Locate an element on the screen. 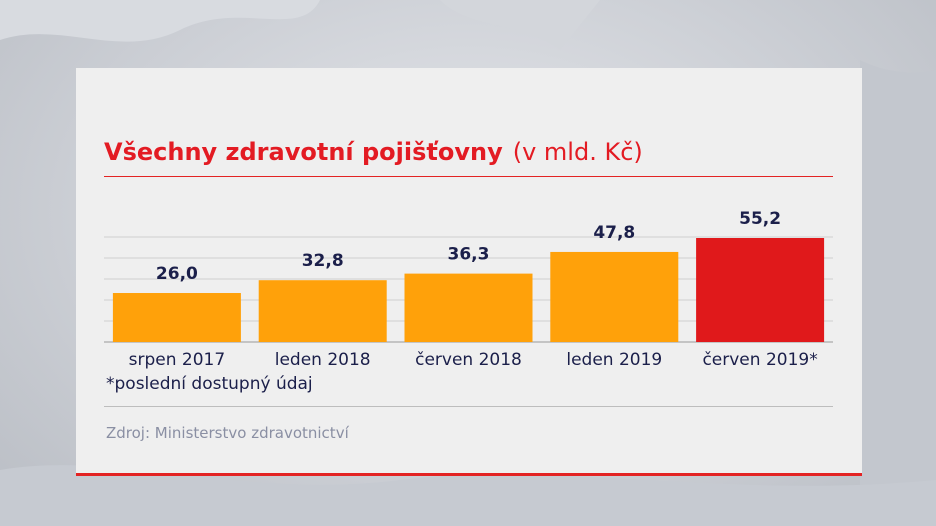 Image resolution: width=936 pixels, height=526 pixels. chart-title: Všechny zdravotní pojišťovny (v mld. Kč) is located at coordinates (373, 152).